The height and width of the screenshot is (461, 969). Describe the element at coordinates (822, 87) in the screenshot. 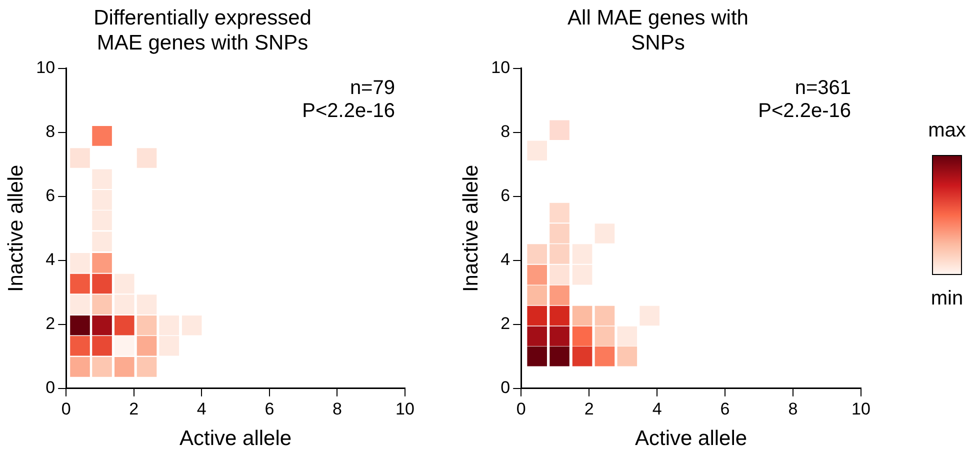

I see `annotation: n=361` at that location.